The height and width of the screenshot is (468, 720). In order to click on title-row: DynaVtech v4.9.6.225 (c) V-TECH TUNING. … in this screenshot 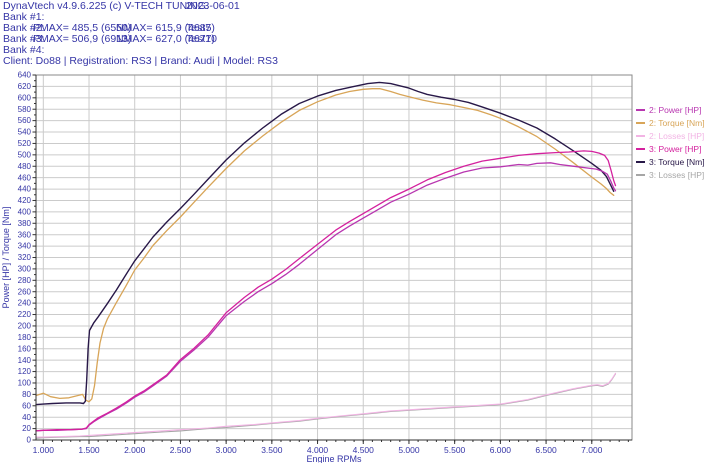, I will do `click(360, 6)`.